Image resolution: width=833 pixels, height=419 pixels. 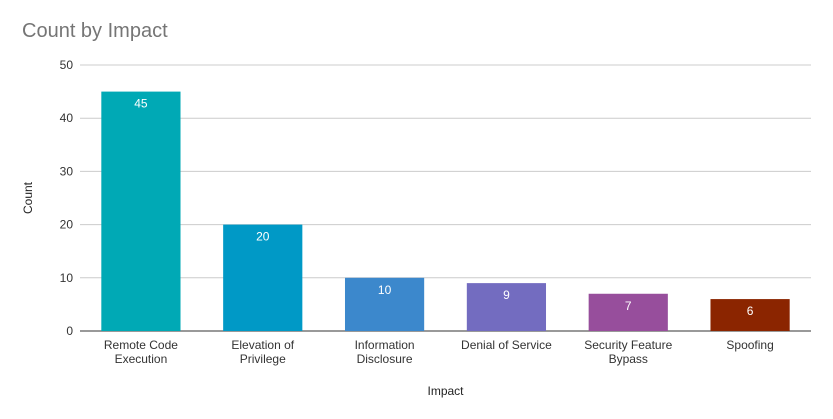 What do you see at coordinates (628, 359) in the screenshot?
I see `x-tick-label: Bypass` at bounding box center [628, 359].